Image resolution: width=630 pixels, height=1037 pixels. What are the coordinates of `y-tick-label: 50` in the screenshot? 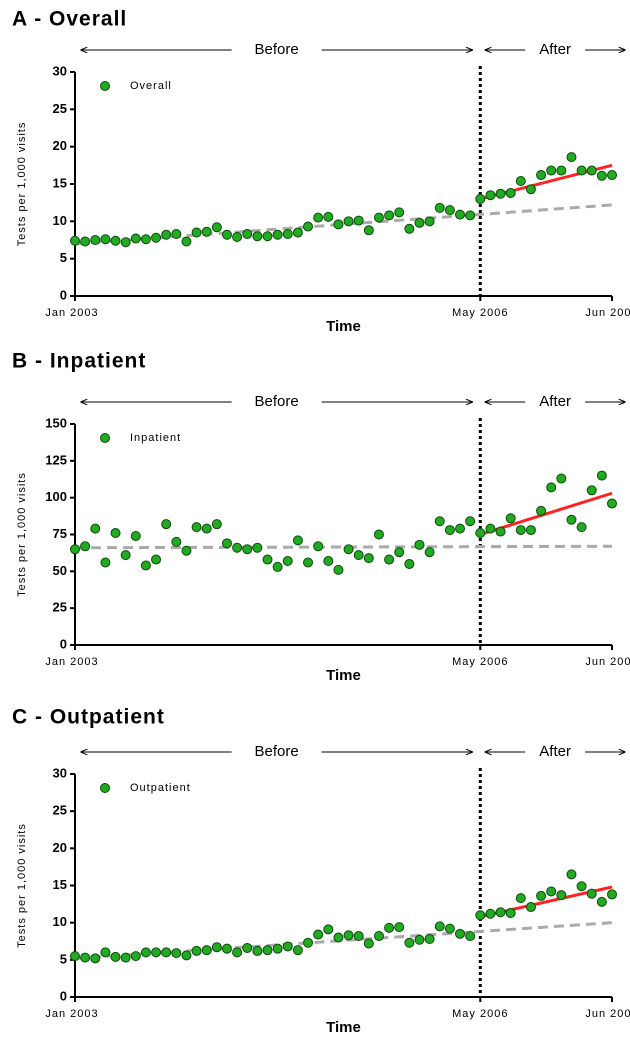 It's located at (60, 570).